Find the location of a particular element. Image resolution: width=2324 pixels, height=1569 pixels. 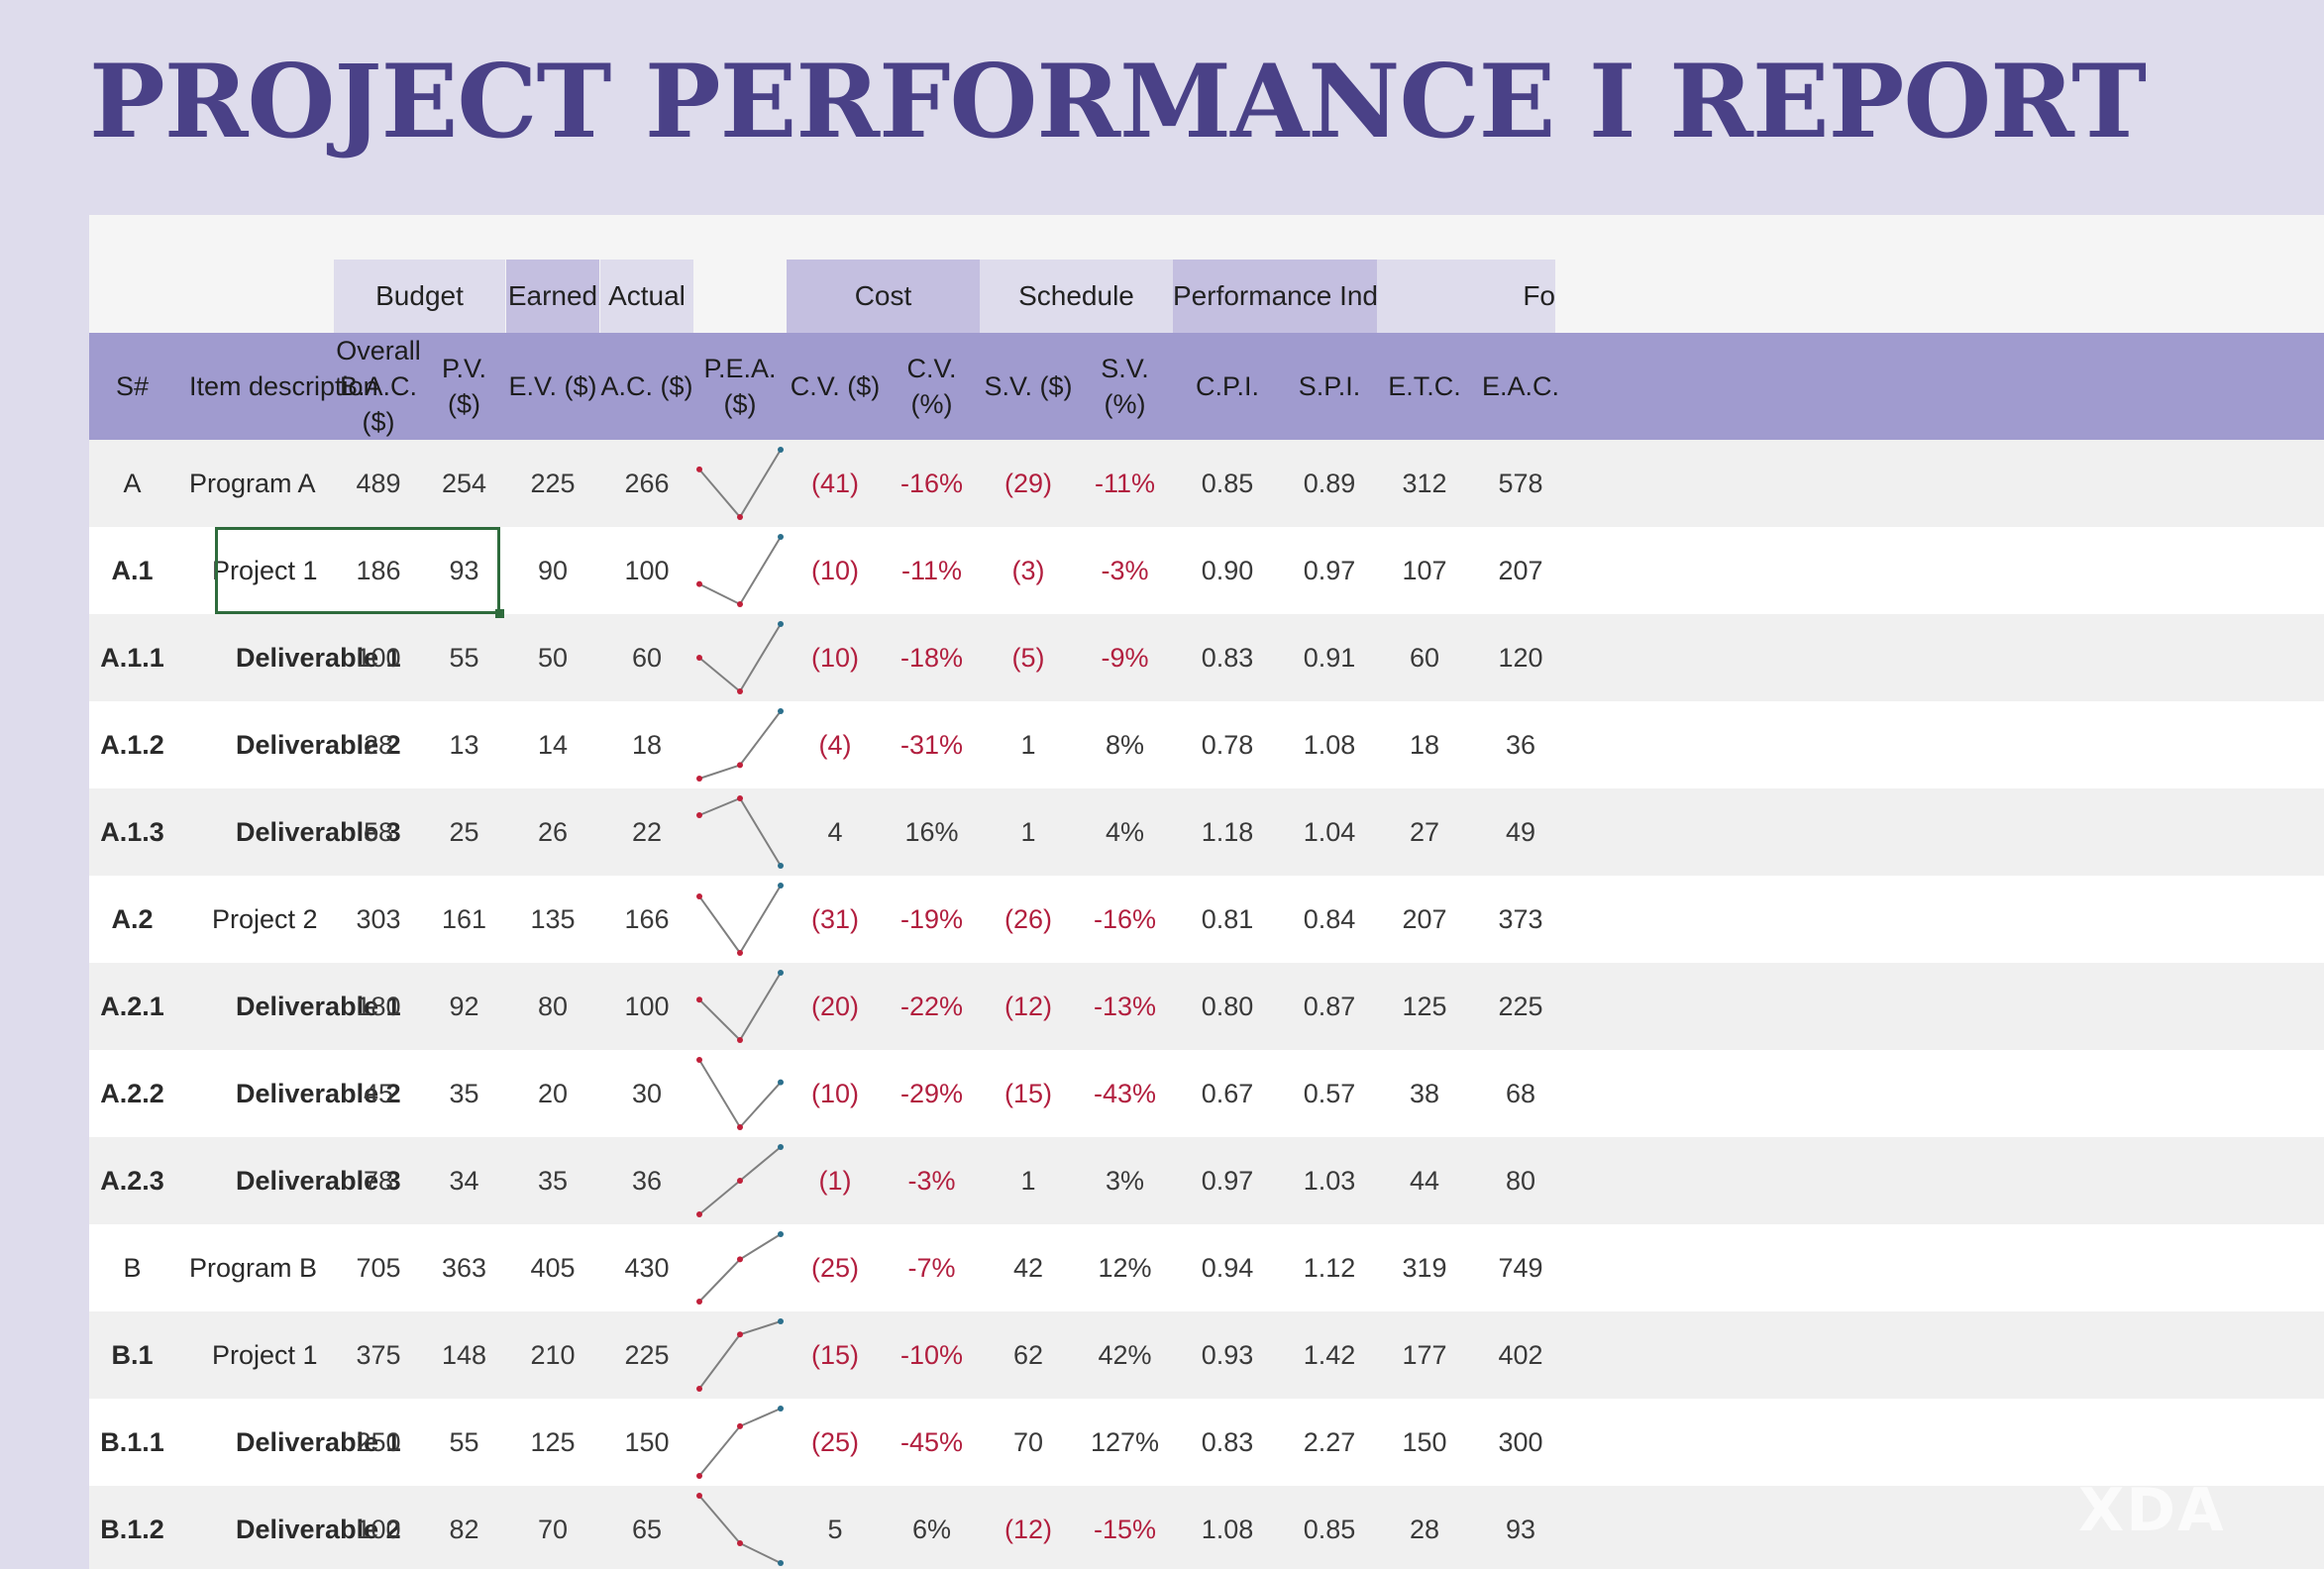

cell-ev: 90 is located at coordinates (553, 570).